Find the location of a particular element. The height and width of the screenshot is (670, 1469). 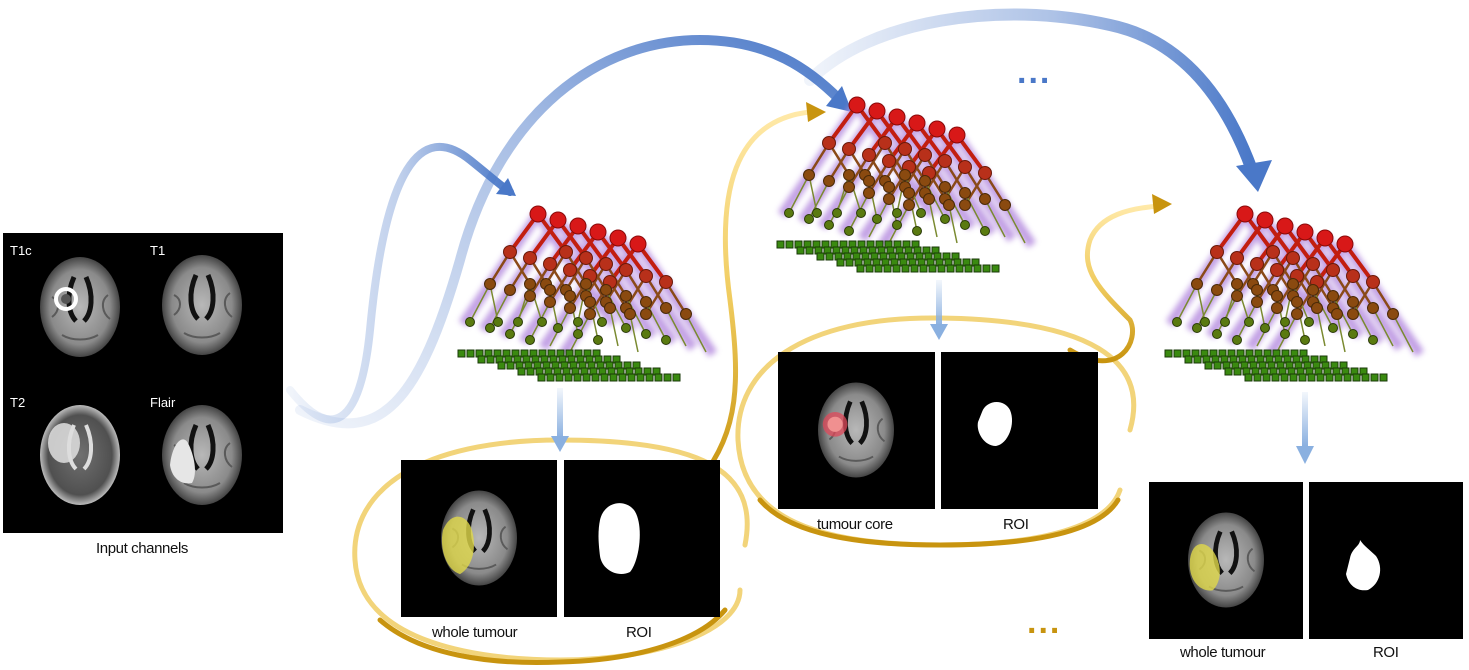

down-arrow-icons is located at coordinates (932, 372).